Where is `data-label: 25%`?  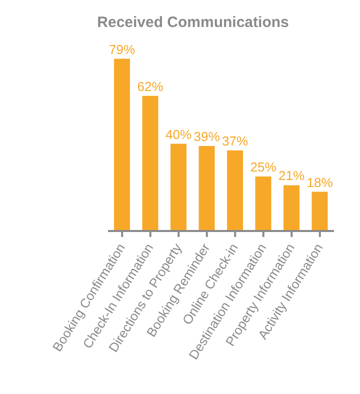
data-label: 25% is located at coordinates (263, 167).